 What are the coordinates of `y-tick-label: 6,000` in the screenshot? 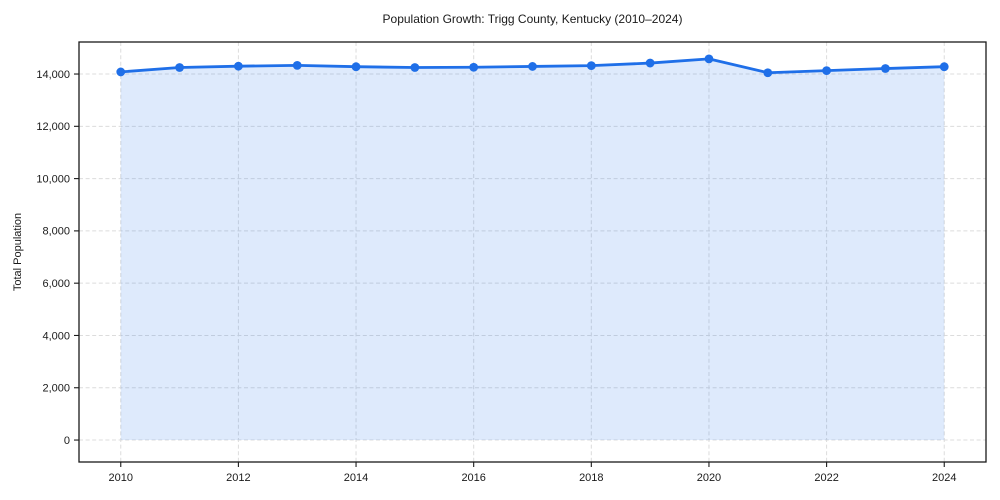 It's located at (56, 284).